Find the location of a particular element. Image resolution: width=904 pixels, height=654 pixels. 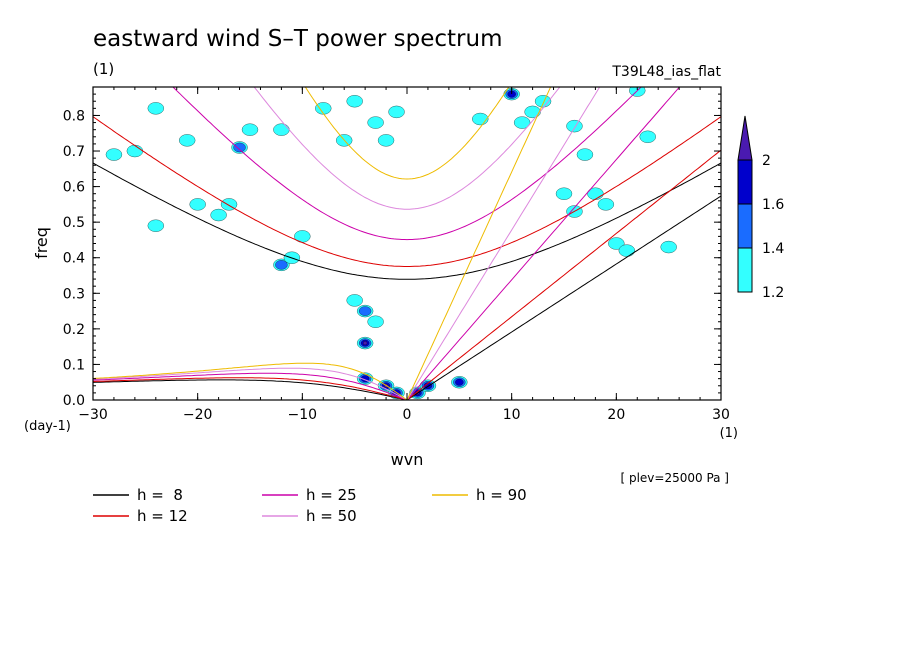

rossby-curve-h90 is located at coordinates (250, 381).